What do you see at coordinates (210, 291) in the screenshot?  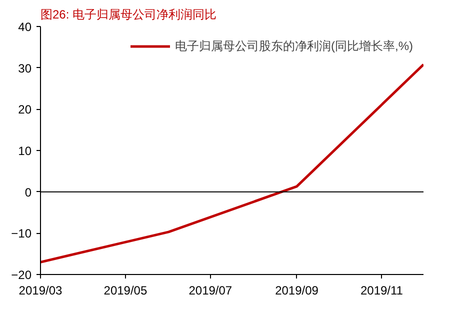 I see `x-tick-label: 2019/07` at bounding box center [210, 291].